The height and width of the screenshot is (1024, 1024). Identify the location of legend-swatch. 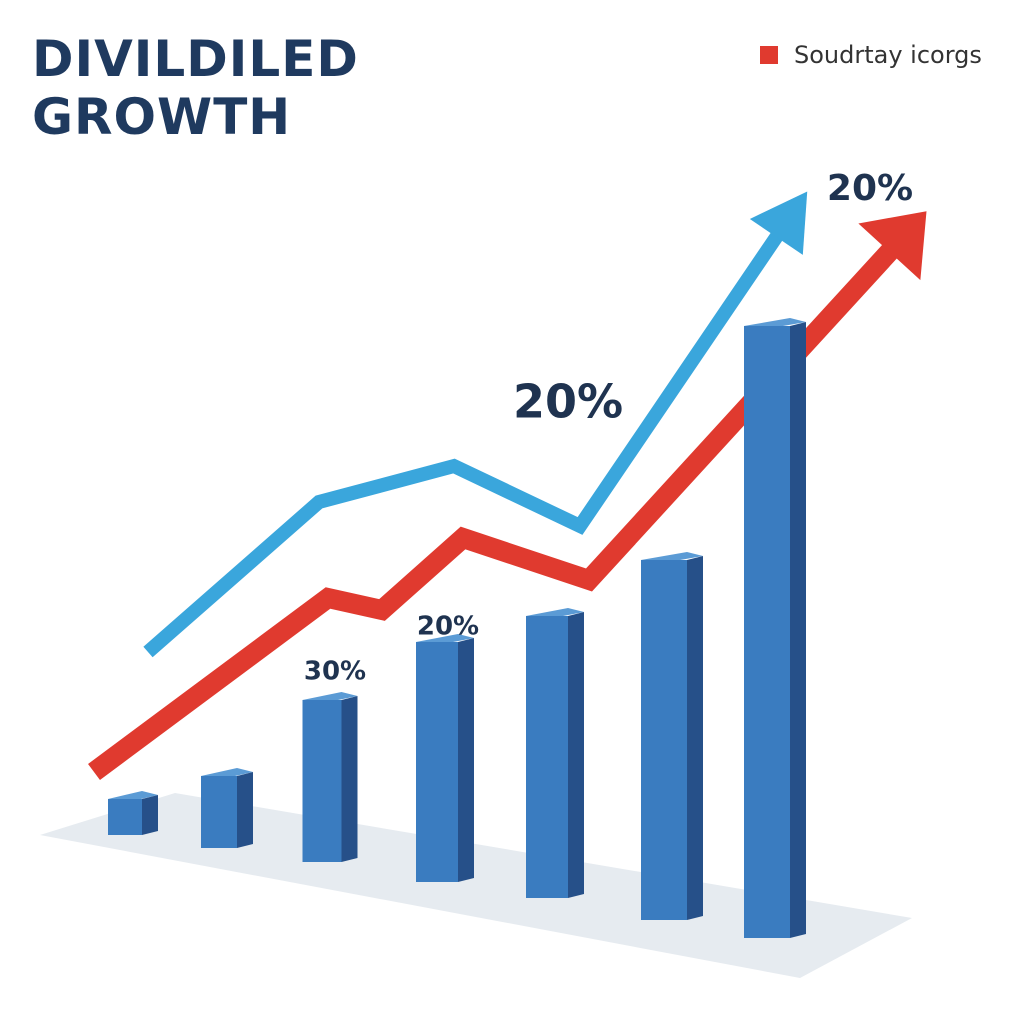
(769, 55).